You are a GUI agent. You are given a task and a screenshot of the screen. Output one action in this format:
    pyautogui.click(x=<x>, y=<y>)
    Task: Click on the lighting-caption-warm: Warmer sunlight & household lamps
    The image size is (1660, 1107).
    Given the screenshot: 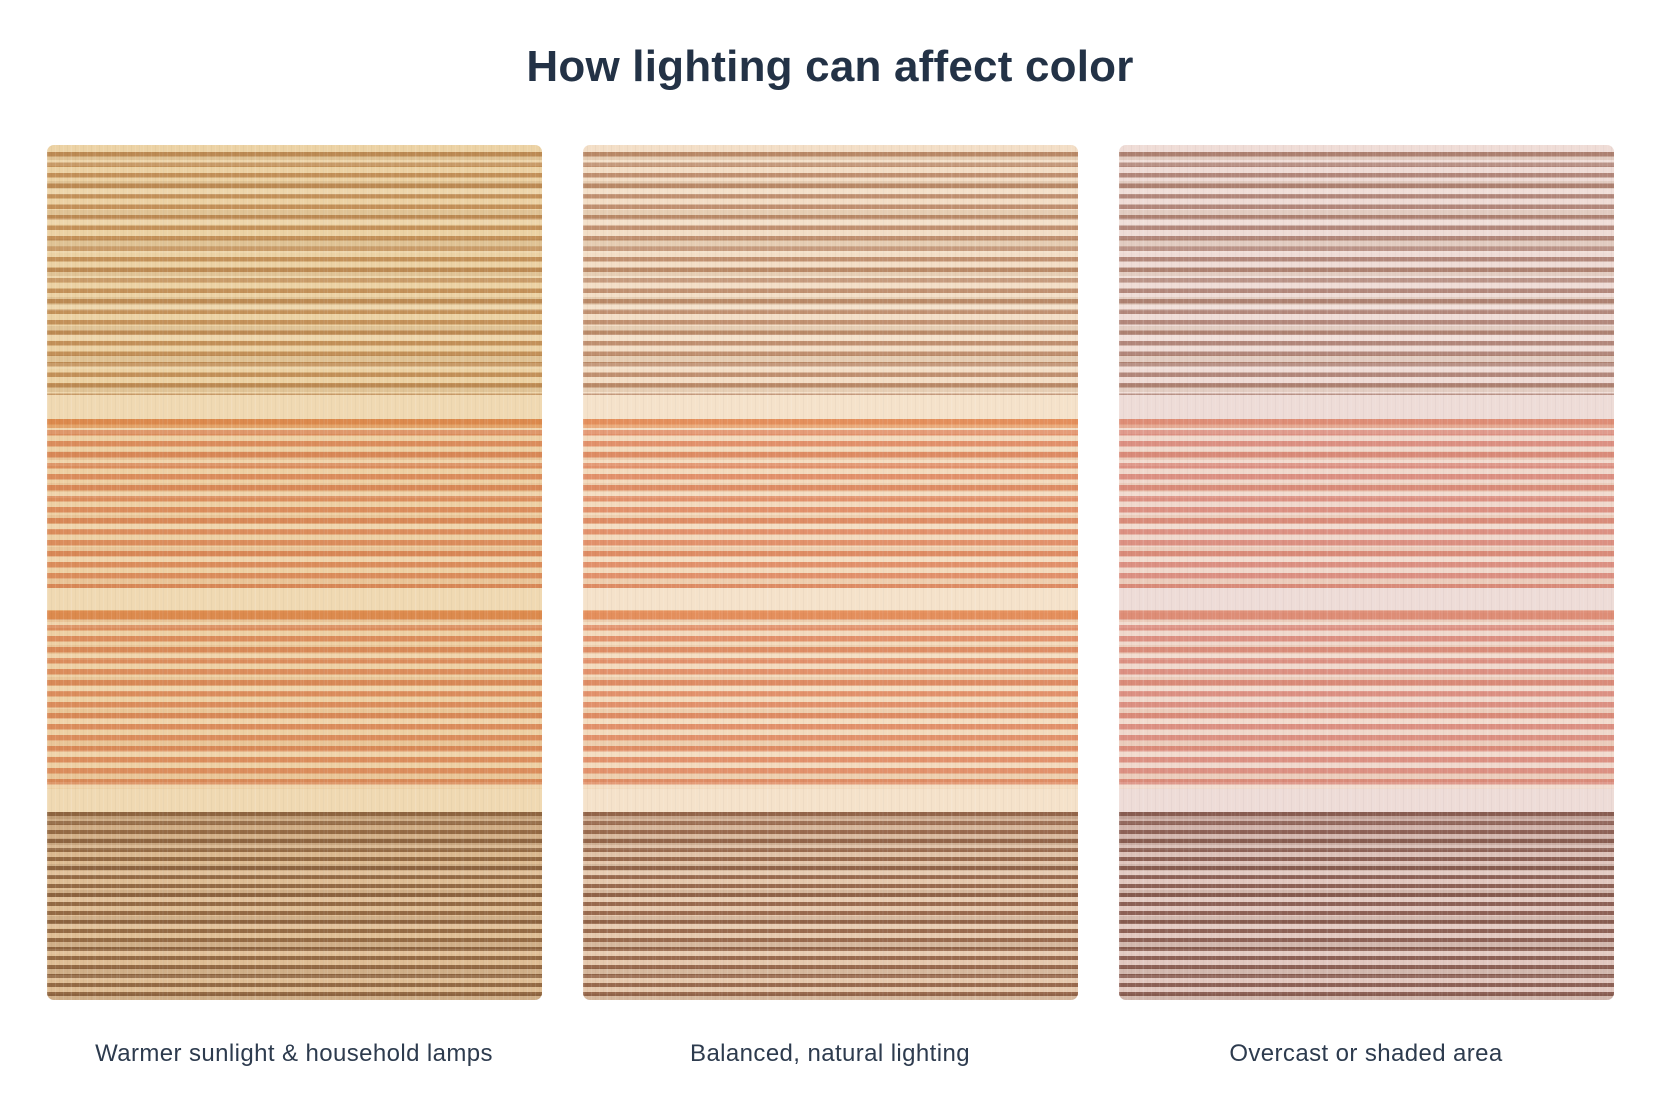 What is the action you would take?
    pyautogui.click(x=294, y=1053)
    